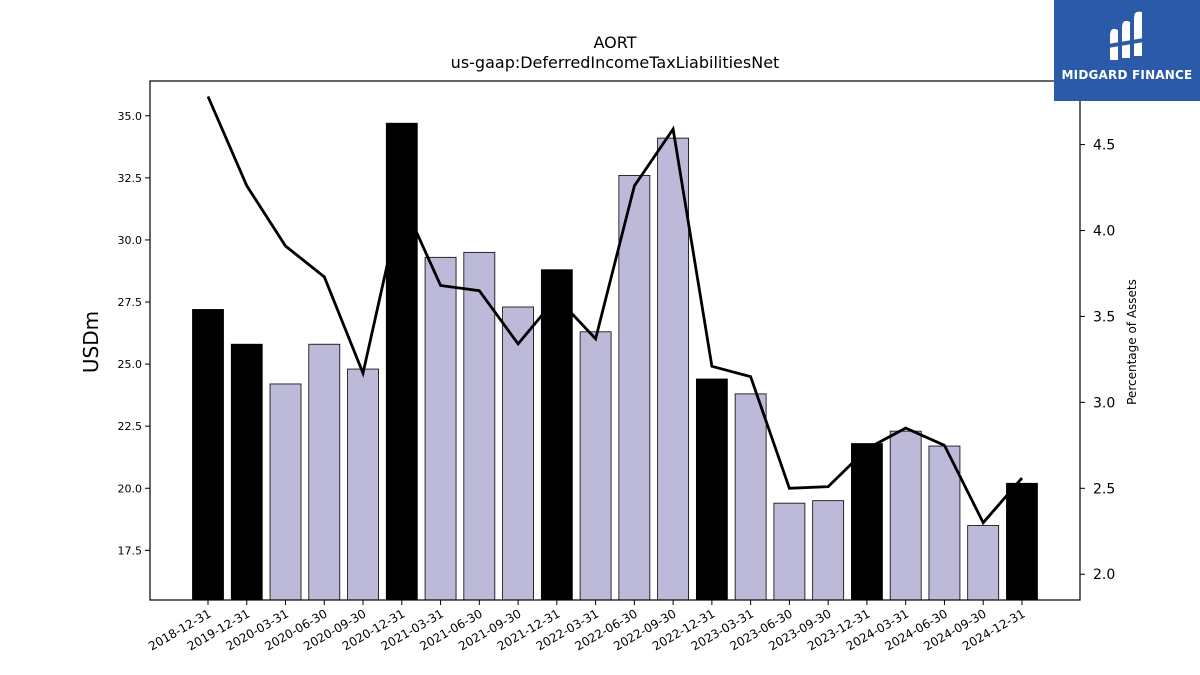 The image size is (1200, 675). What do you see at coordinates (1097, 360) in the screenshot?
I see `y-axis-right: 2.0 2.5 3.0 3.5 4.0 4.5` at bounding box center [1097, 360].